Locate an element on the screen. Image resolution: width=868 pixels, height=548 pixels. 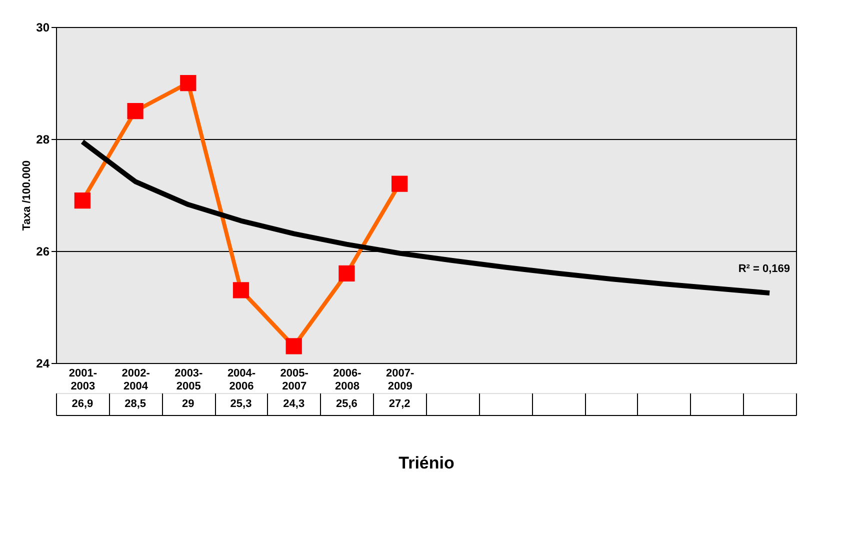
y-tick-label: 30 is located at coordinates (43, 27).